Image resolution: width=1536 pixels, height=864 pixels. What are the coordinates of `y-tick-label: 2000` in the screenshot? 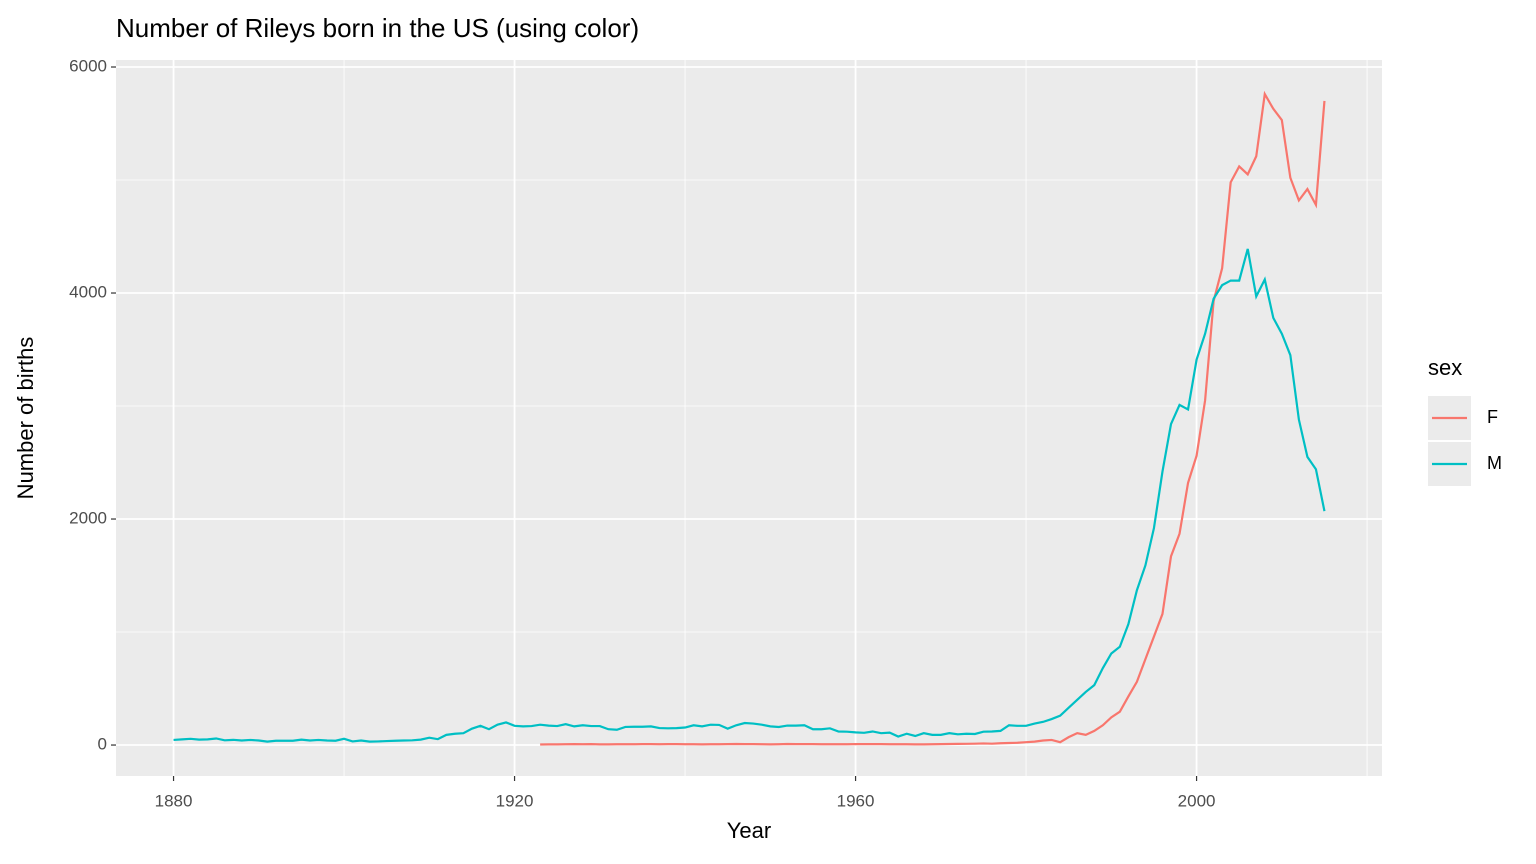 It's located at (88, 518).